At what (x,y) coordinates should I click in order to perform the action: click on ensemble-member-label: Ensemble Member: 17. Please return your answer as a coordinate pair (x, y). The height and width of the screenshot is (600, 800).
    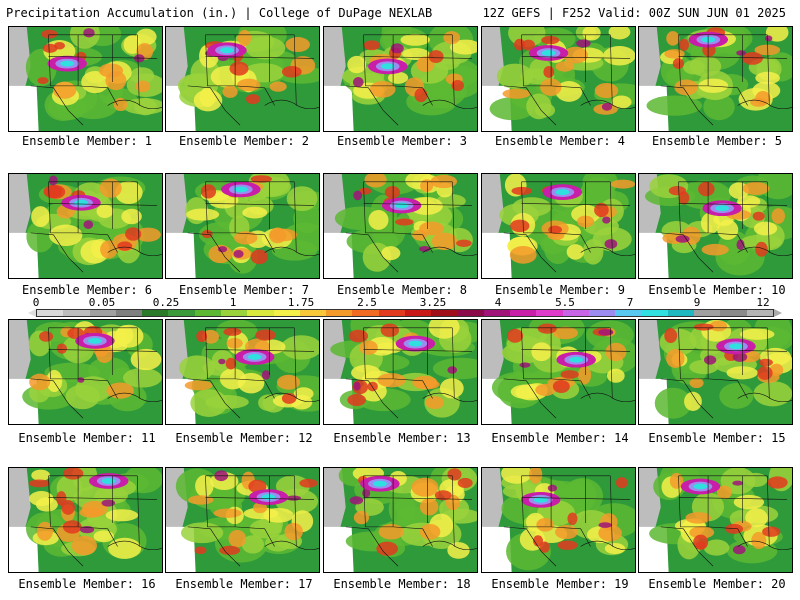
    Looking at the image, I should click on (244, 584).